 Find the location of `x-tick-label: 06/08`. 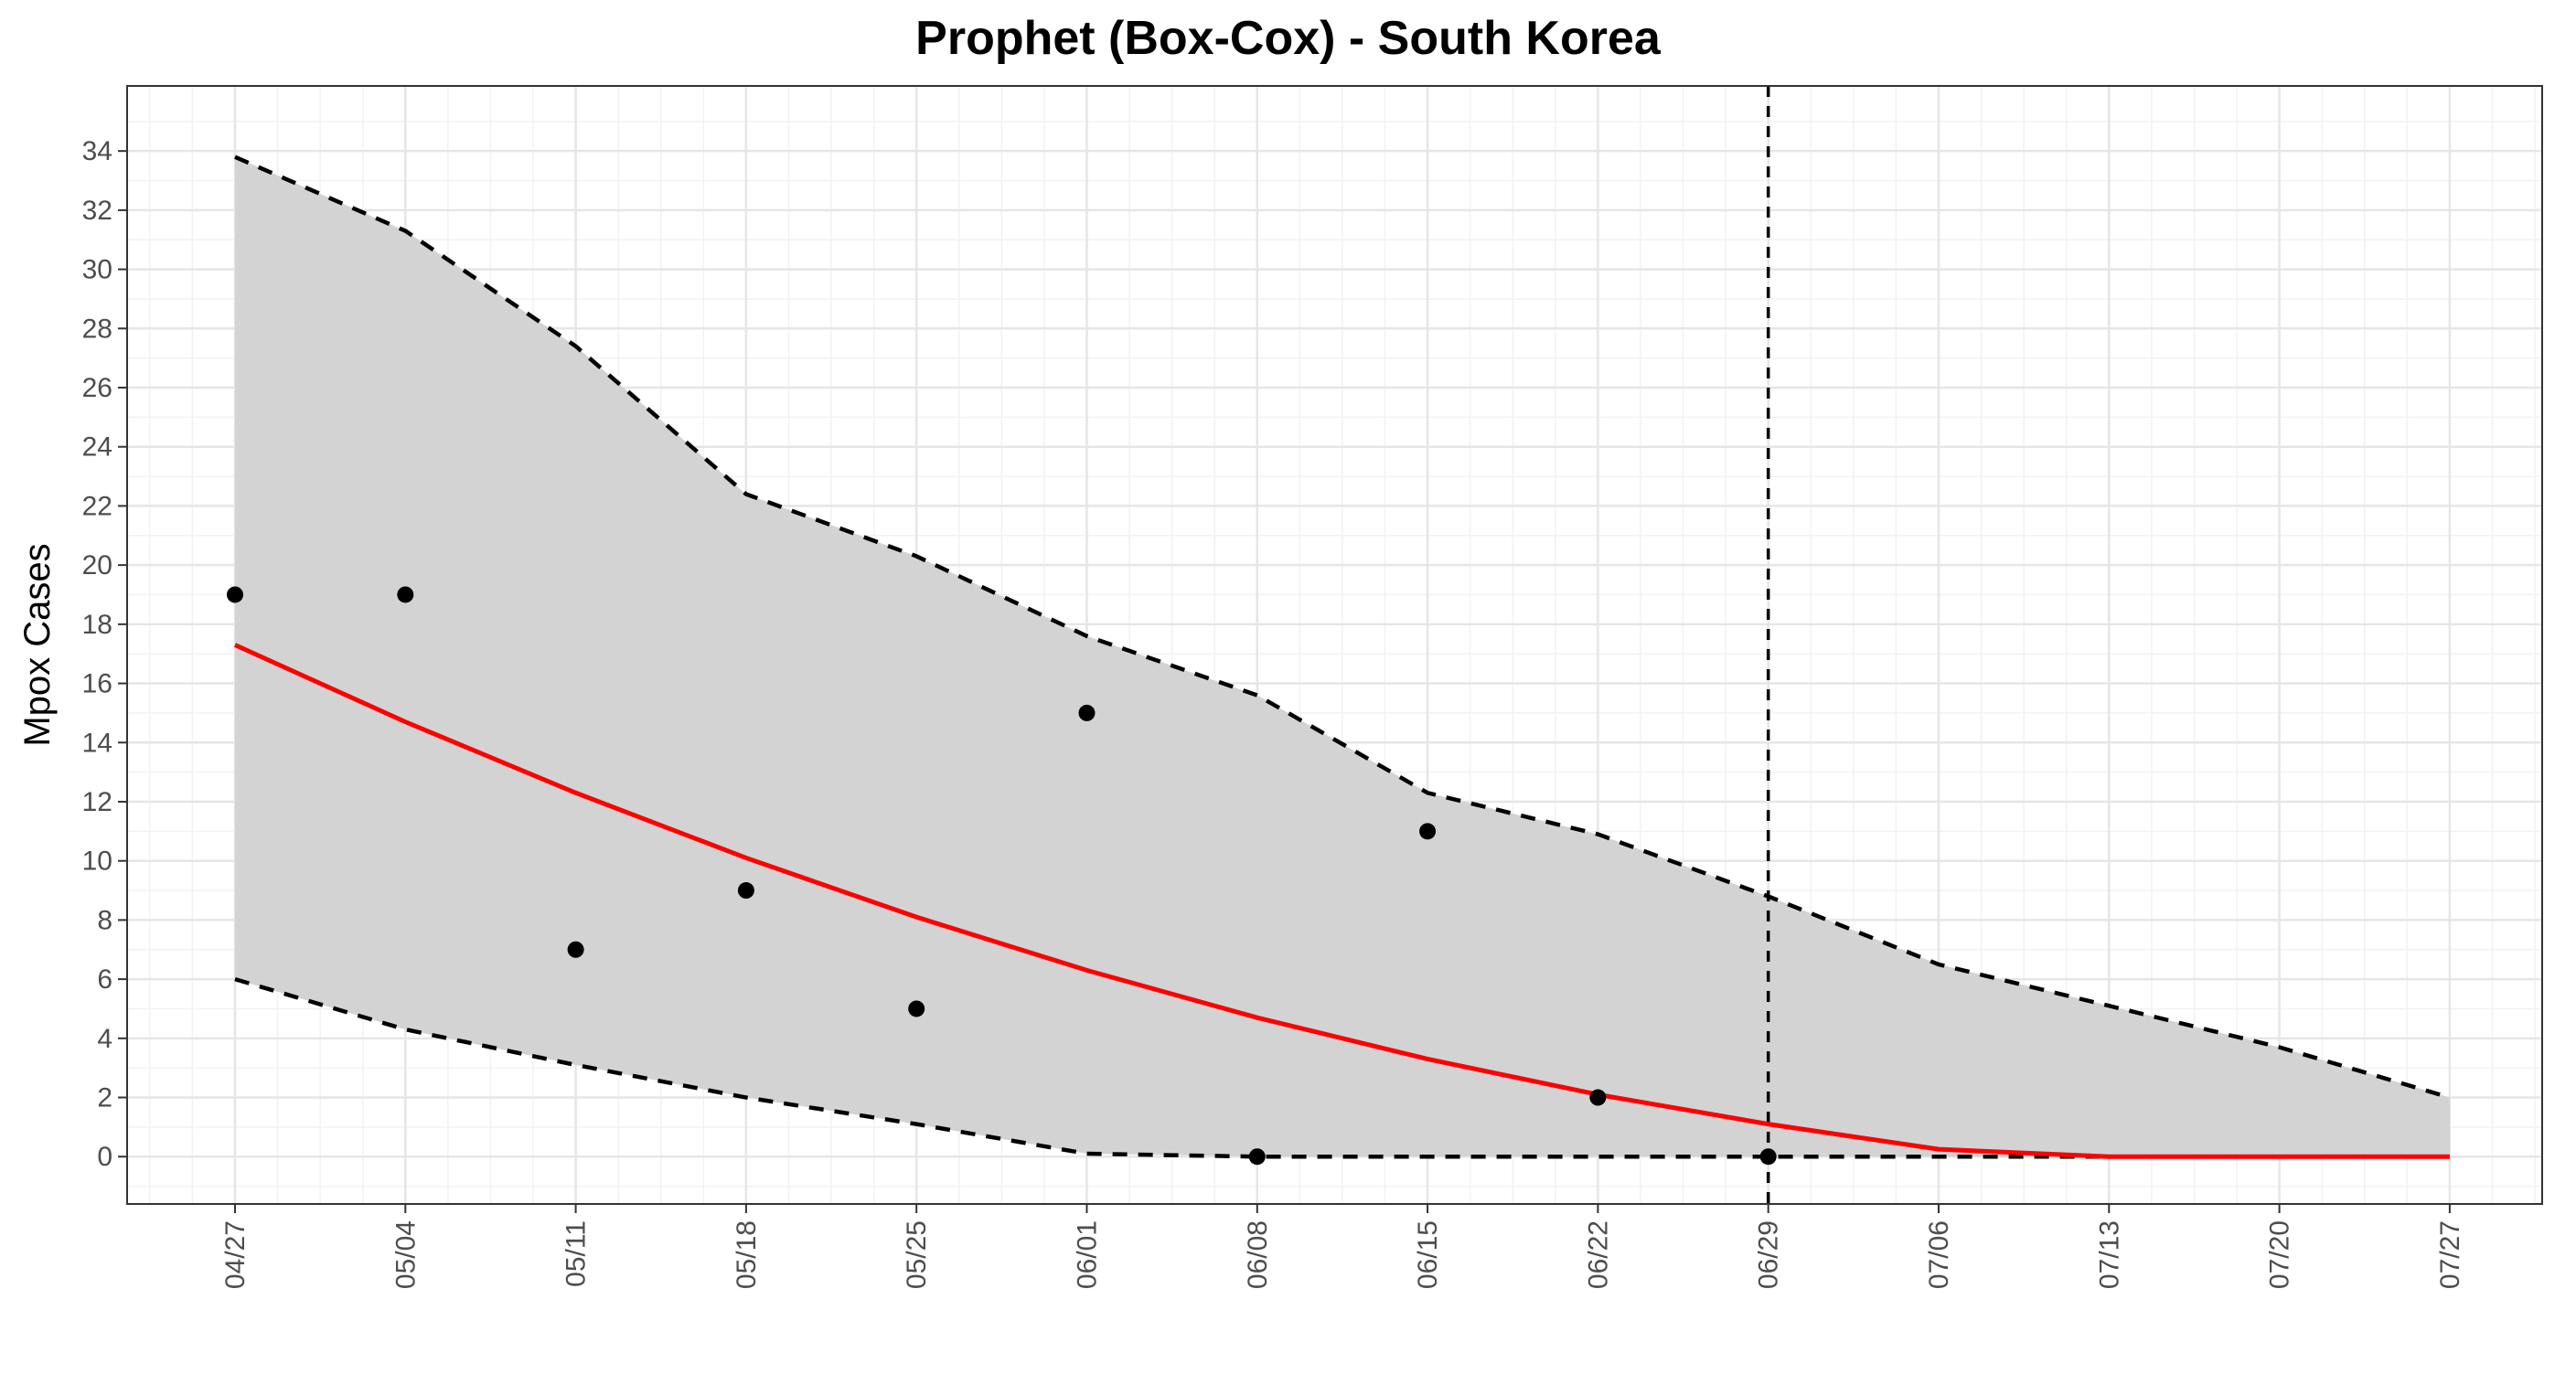

x-tick-label: 06/08 is located at coordinates (1258, 1254).